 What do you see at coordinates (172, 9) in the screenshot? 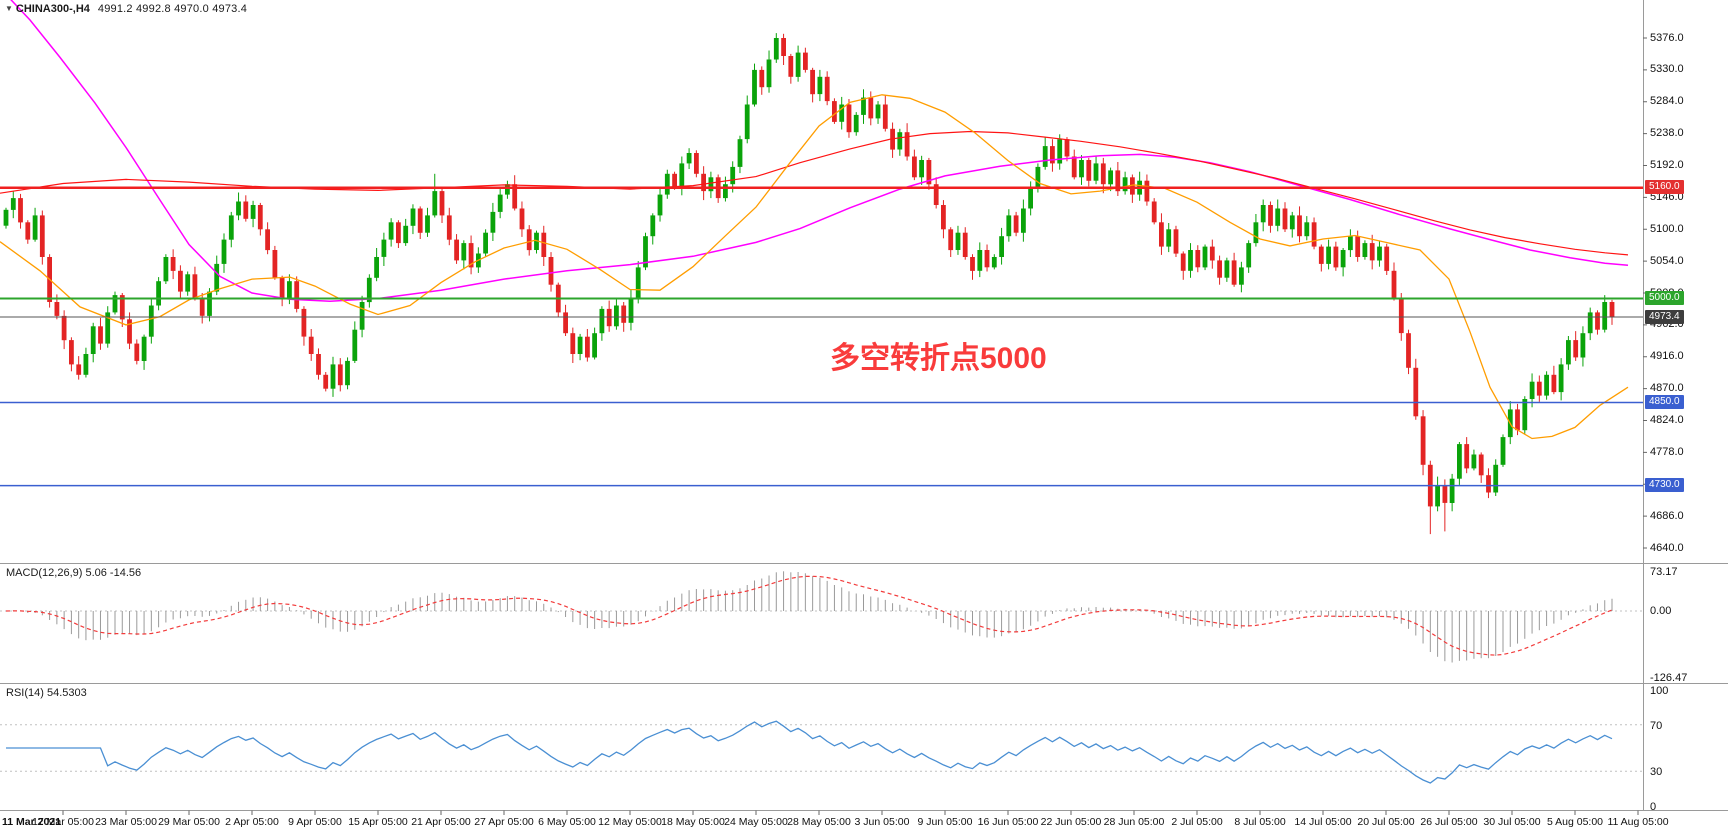
I see `ohlc-values: 4991.2 4992.8 4970.0 4973.4` at bounding box center [172, 9].